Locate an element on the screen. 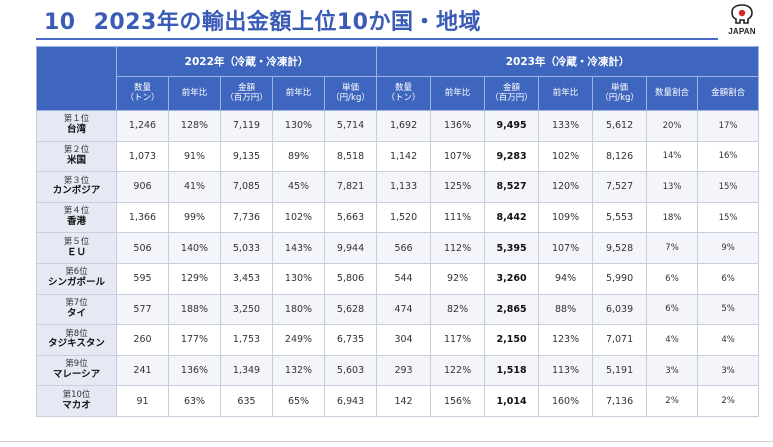 This screenshot has width=773, height=447. unit-price-2023-cell: 8,126 is located at coordinates (620, 156).